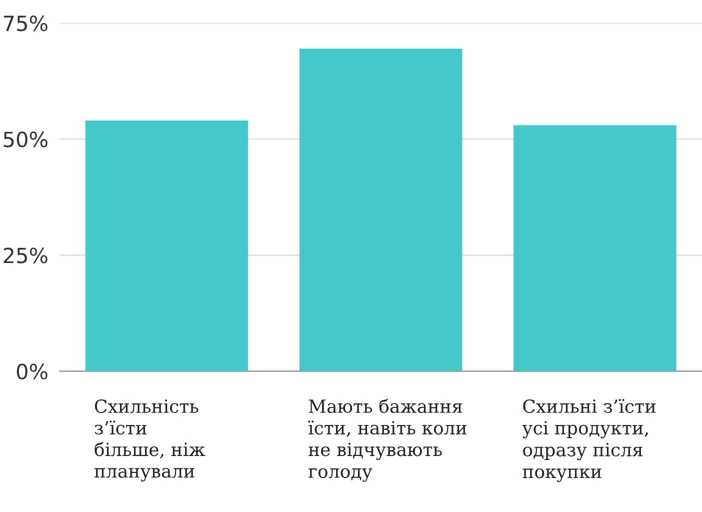 The height and width of the screenshot is (512, 702). What do you see at coordinates (150, 440) in the screenshot?
I see `x-tick-label: Схильність з’їсти більше, ніж планували` at bounding box center [150, 440].